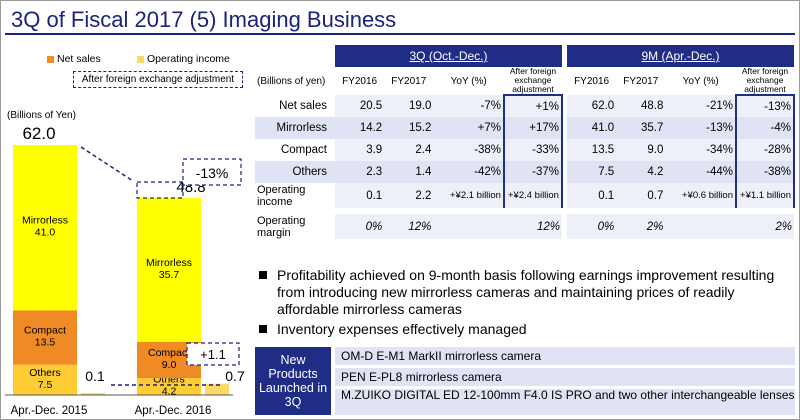 The width and height of the screenshot is (800, 420). What do you see at coordinates (700, 150) in the screenshot?
I see `table-cell: -34%` at bounding box center [700, 150].